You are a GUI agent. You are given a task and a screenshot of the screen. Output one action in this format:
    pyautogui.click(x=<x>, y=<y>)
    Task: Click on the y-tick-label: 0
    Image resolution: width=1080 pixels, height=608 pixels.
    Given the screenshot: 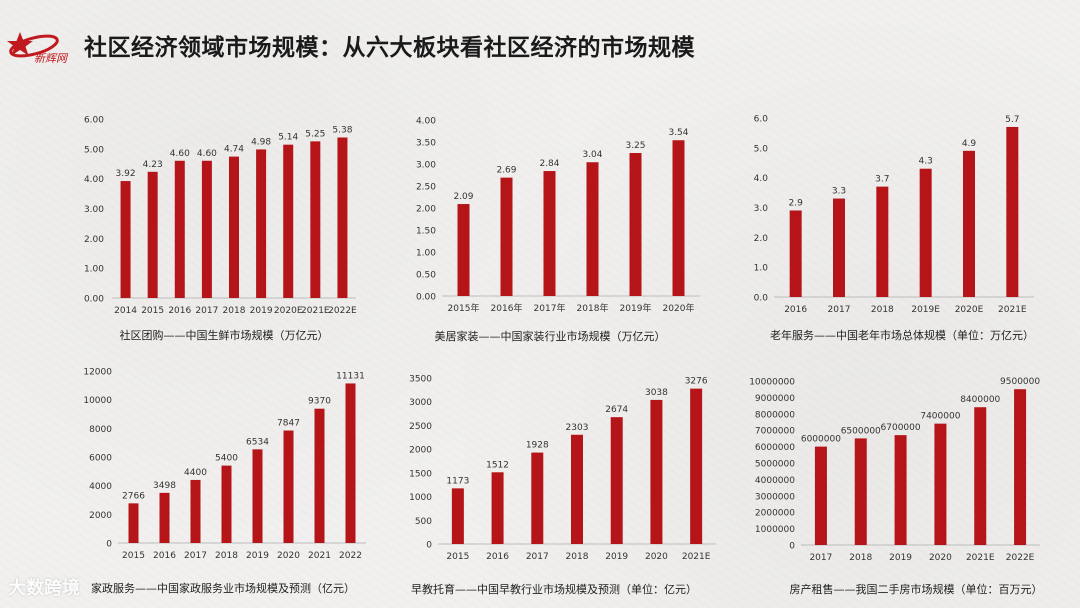 What is the action you would take?
    pyautogui.click(x=109, y=545)
    